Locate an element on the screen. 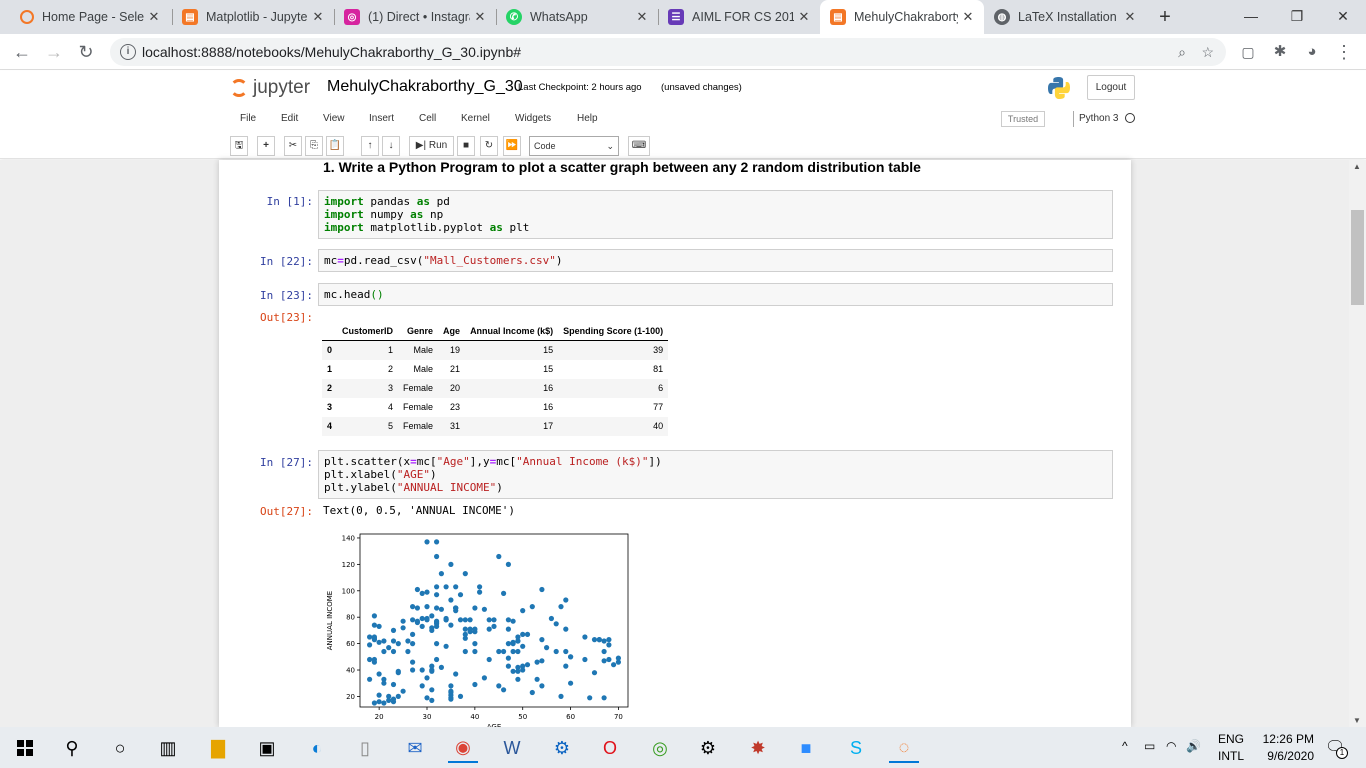 This screenshot has height=768, width=1366. file-explorer-icon: ▇ is located at coordinates (218, 747).